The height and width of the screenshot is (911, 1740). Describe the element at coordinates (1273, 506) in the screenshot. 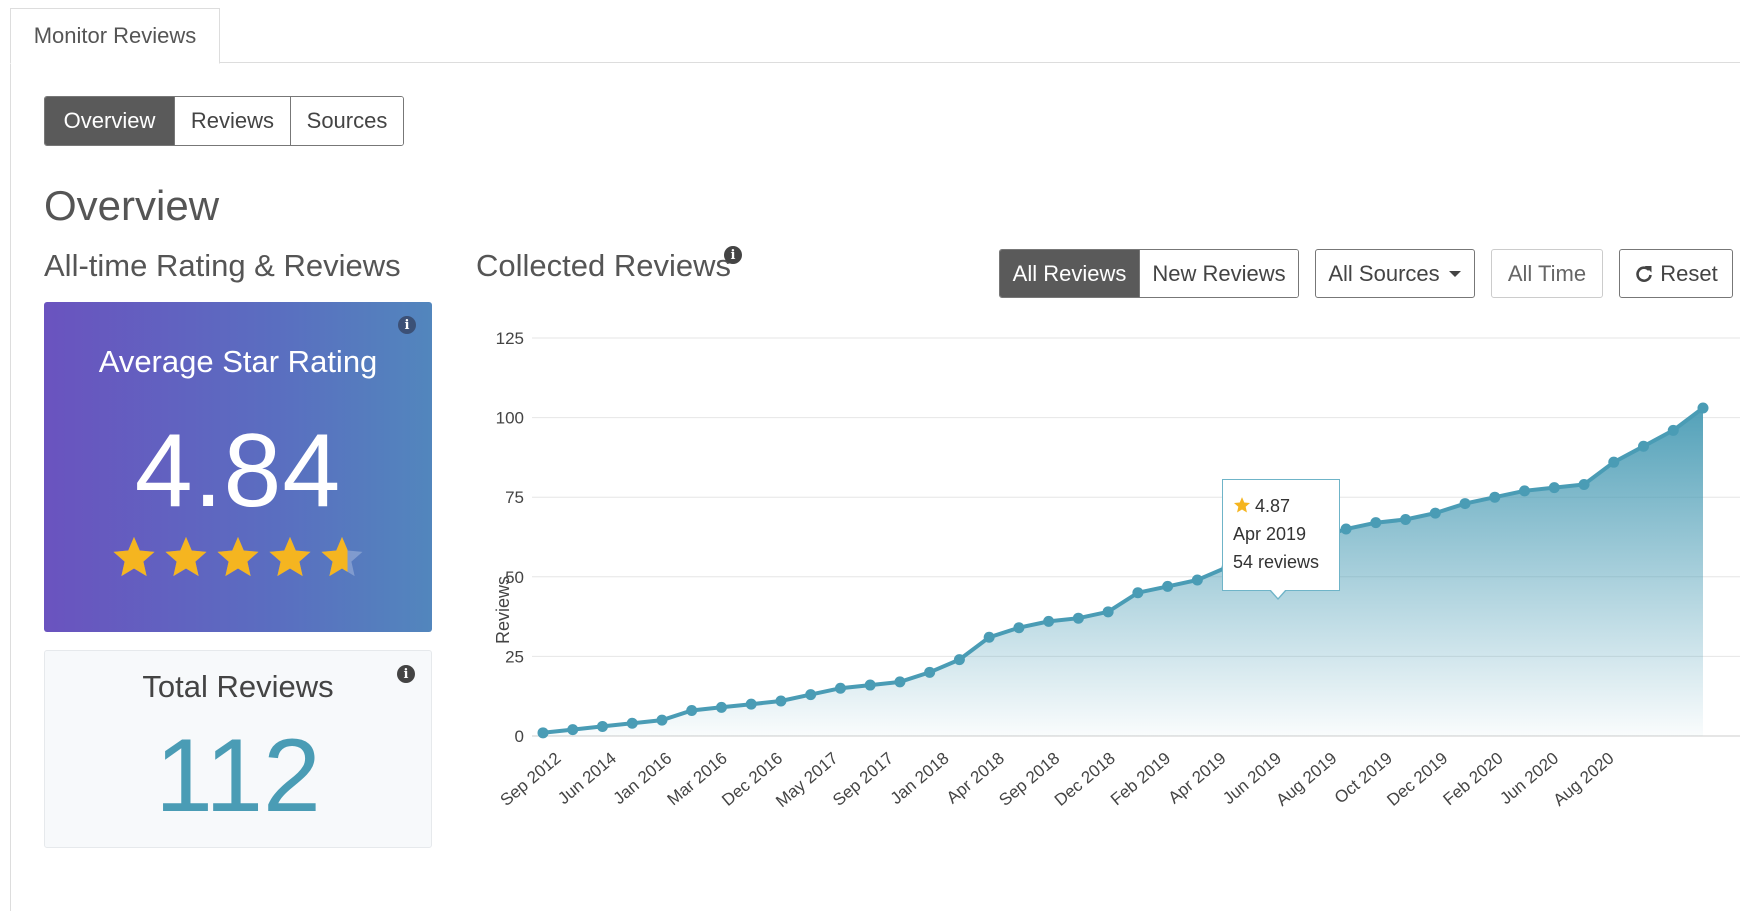

I see `tooltip-rating: 4.87` at that location.